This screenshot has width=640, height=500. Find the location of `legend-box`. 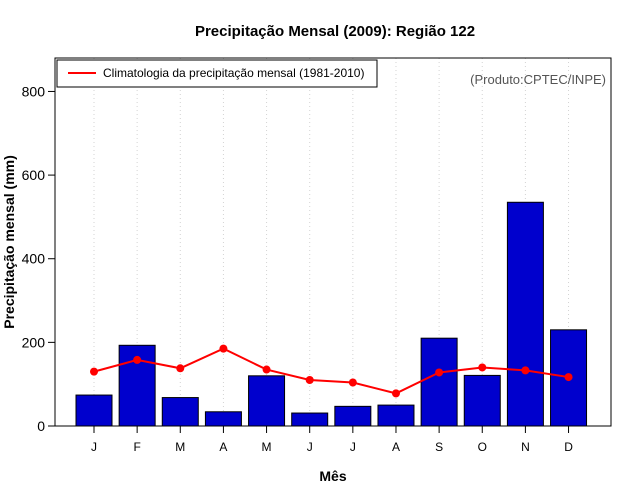

legend-box is located at coordinates (217, 73).